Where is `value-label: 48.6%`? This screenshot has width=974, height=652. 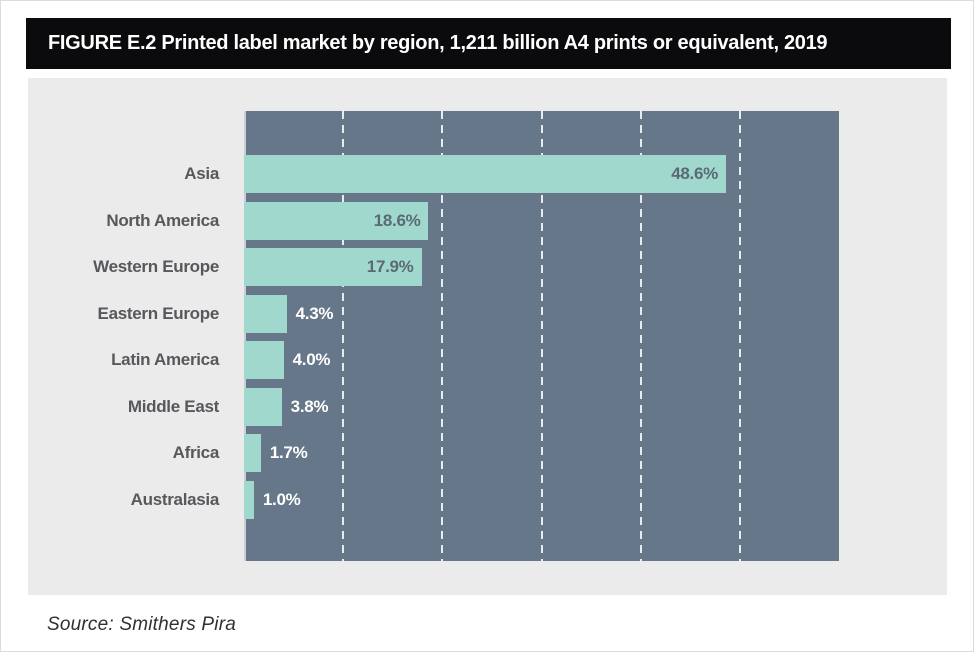 value-label: 48.6% is located at coordinates (694, 173).